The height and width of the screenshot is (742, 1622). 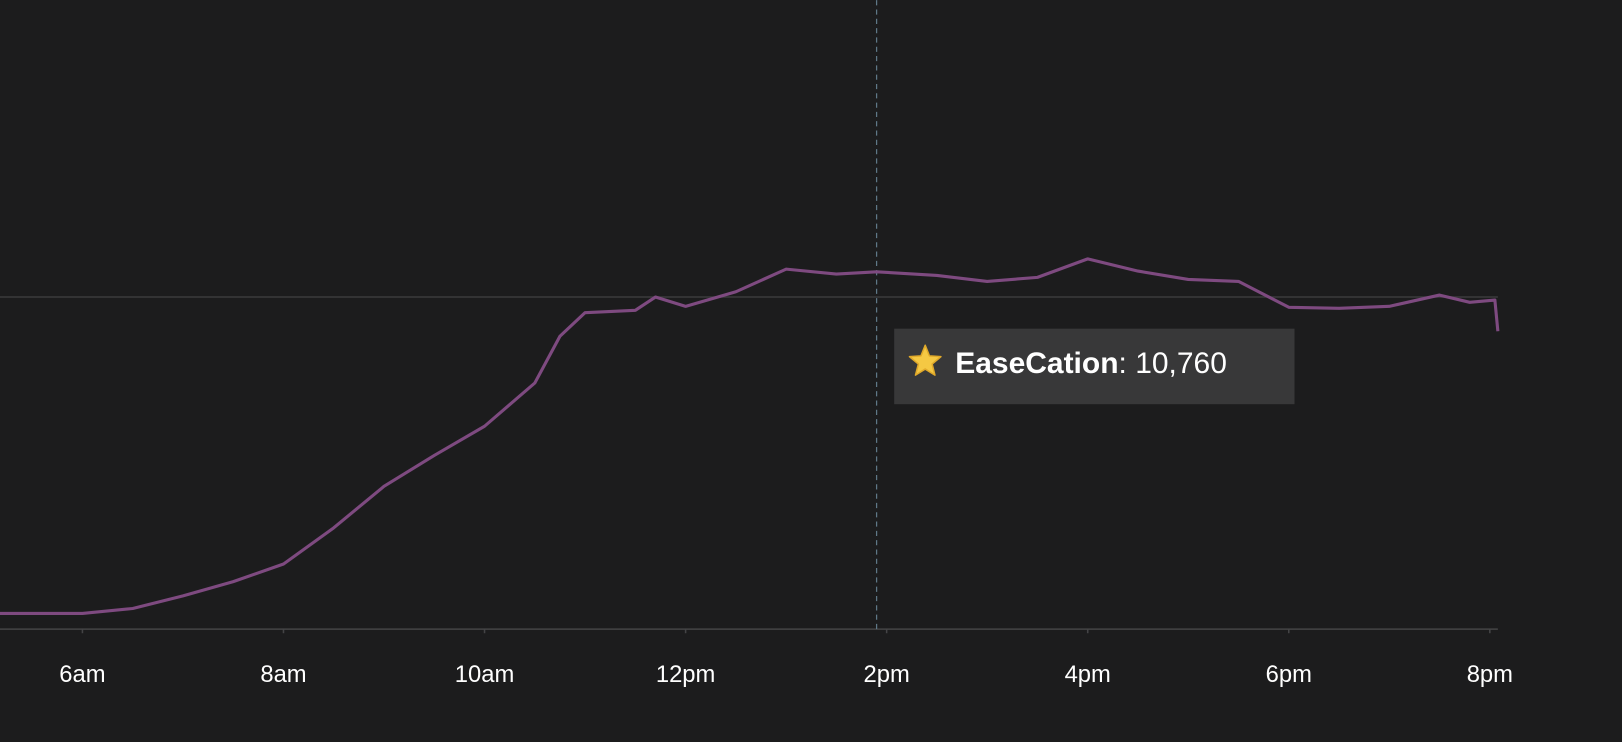 What do you see at coordinates (1173, 363) in the screenshot?
I see `tooltip-value: : 10,760` at bounding box center [1173, 363].